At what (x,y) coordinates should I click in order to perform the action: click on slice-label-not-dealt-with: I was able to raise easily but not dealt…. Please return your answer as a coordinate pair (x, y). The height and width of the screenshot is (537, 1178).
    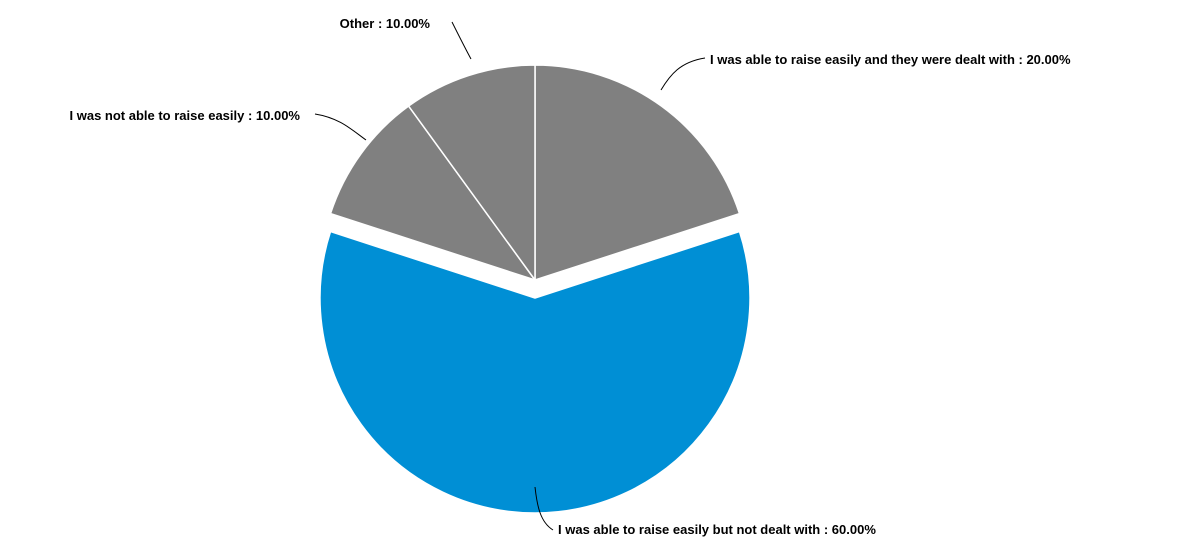
    Looking at the image, I should click on (717, 529).